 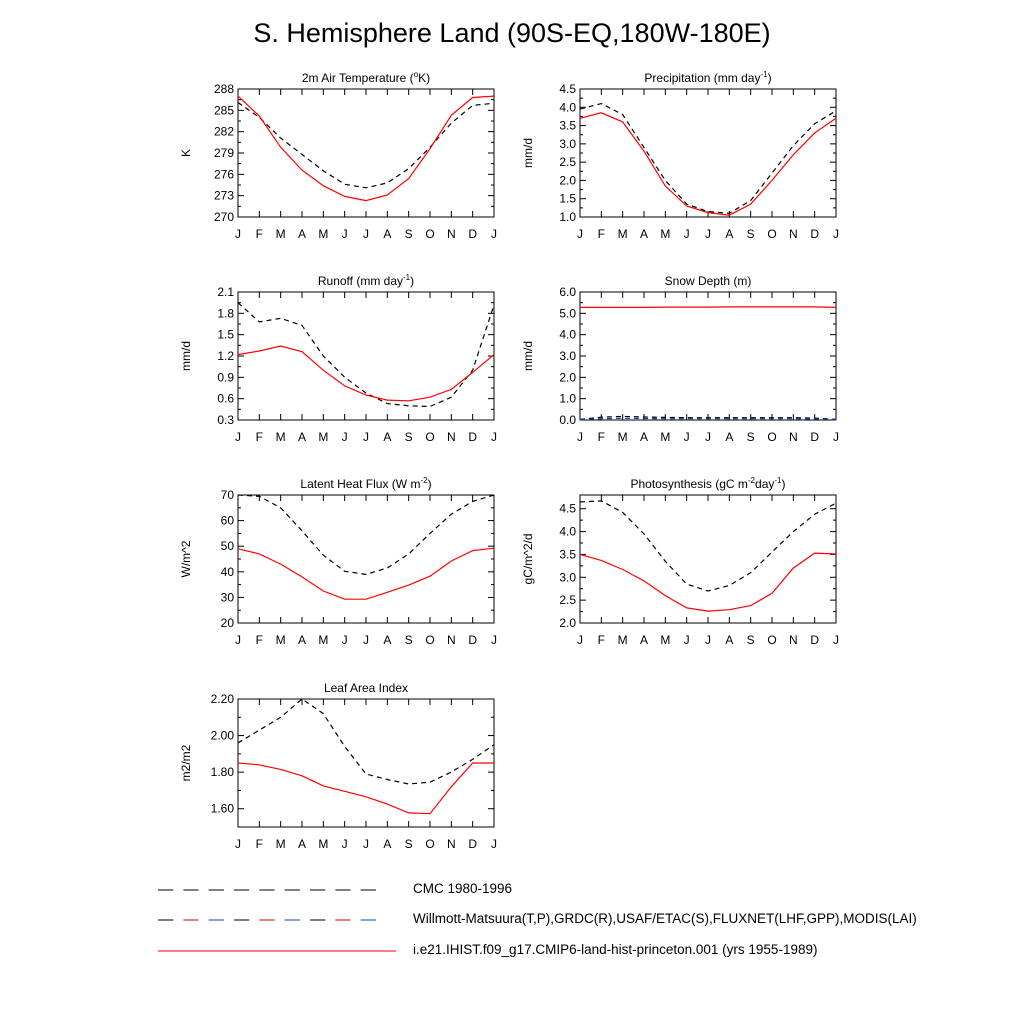 I want to click on panel-title: Leaf Area Index, so click(x=366, y=688).